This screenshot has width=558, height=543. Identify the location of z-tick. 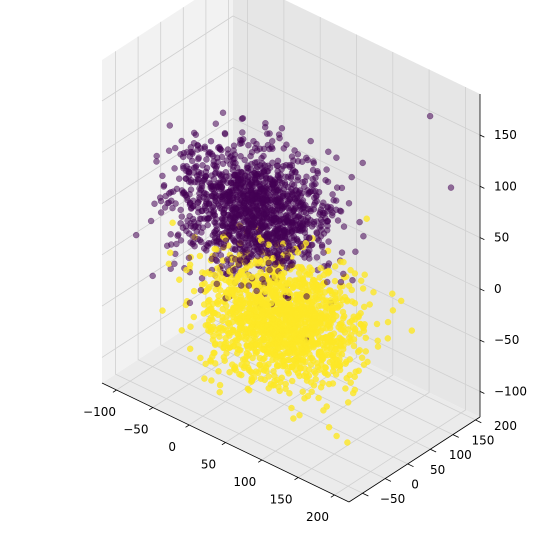
(482, 290).